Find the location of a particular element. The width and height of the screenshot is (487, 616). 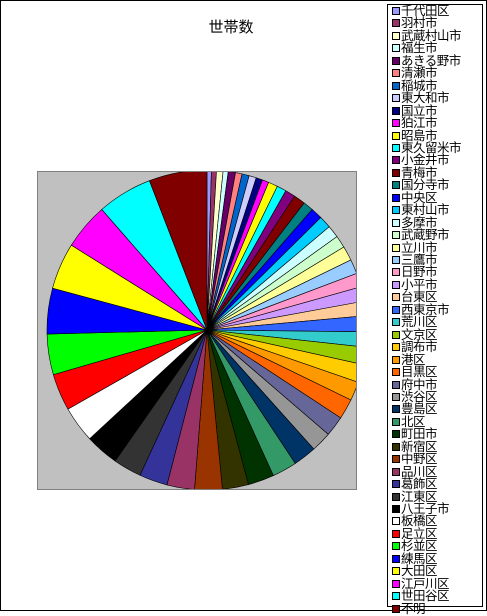

legend-label: 町田市 is located at coordinates (419, 434).